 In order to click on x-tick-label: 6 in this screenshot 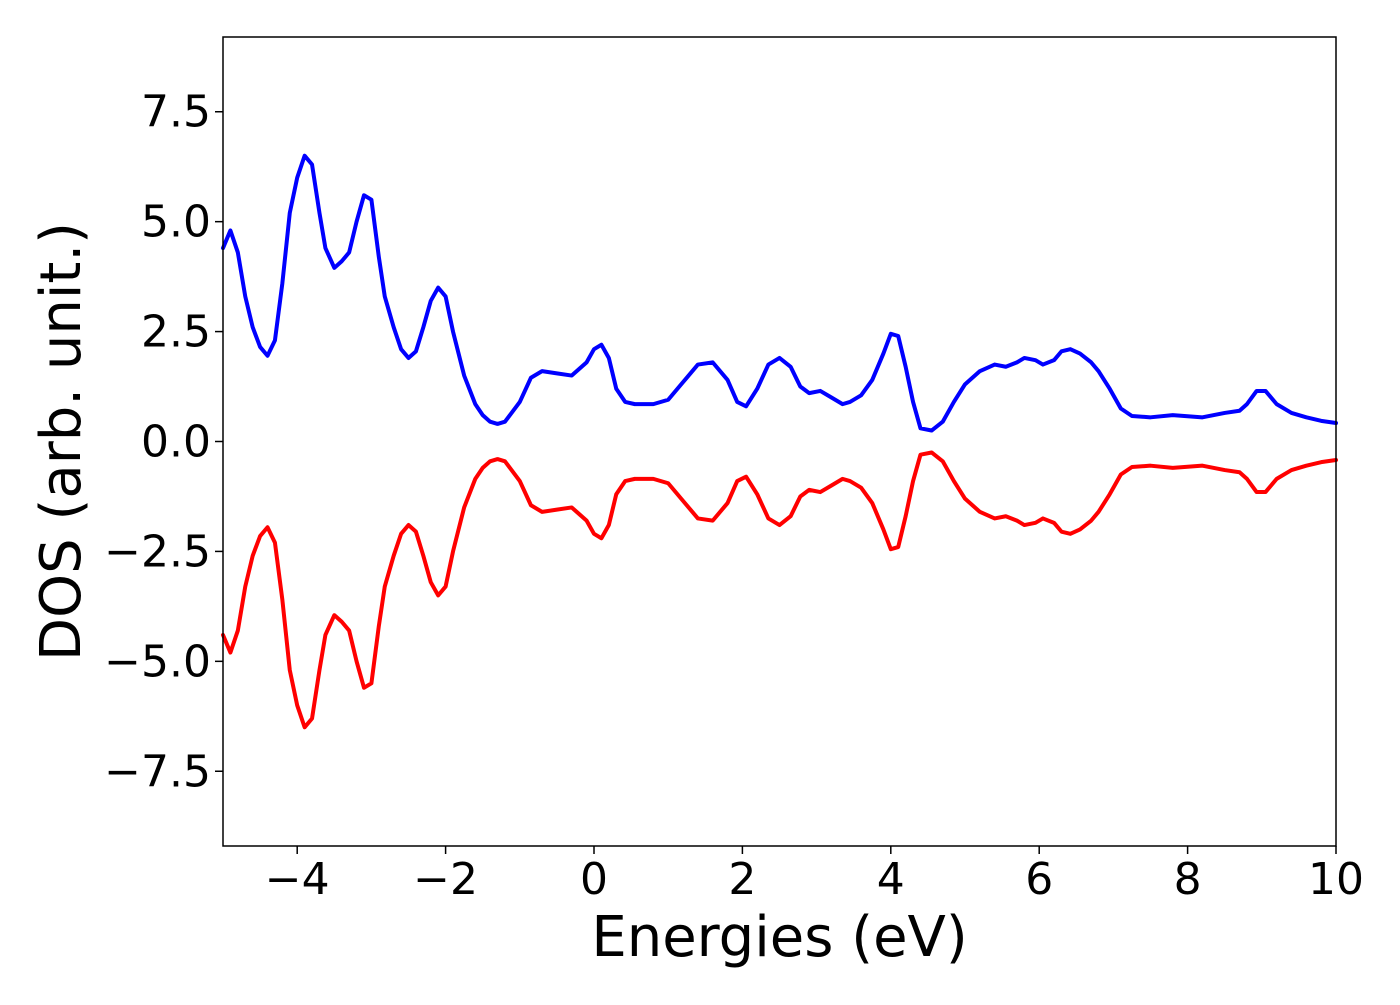, I will do `click(1039, 879)`.